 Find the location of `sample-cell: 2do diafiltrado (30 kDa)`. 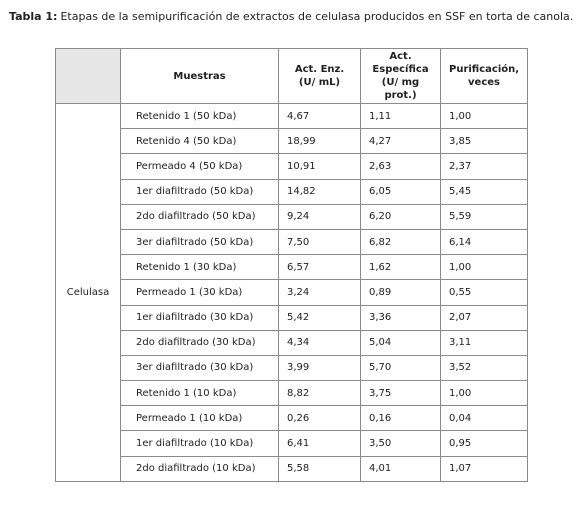

sample-cell: 2do diafiltrado (30 kDa) is located at coordinates (199, 342).